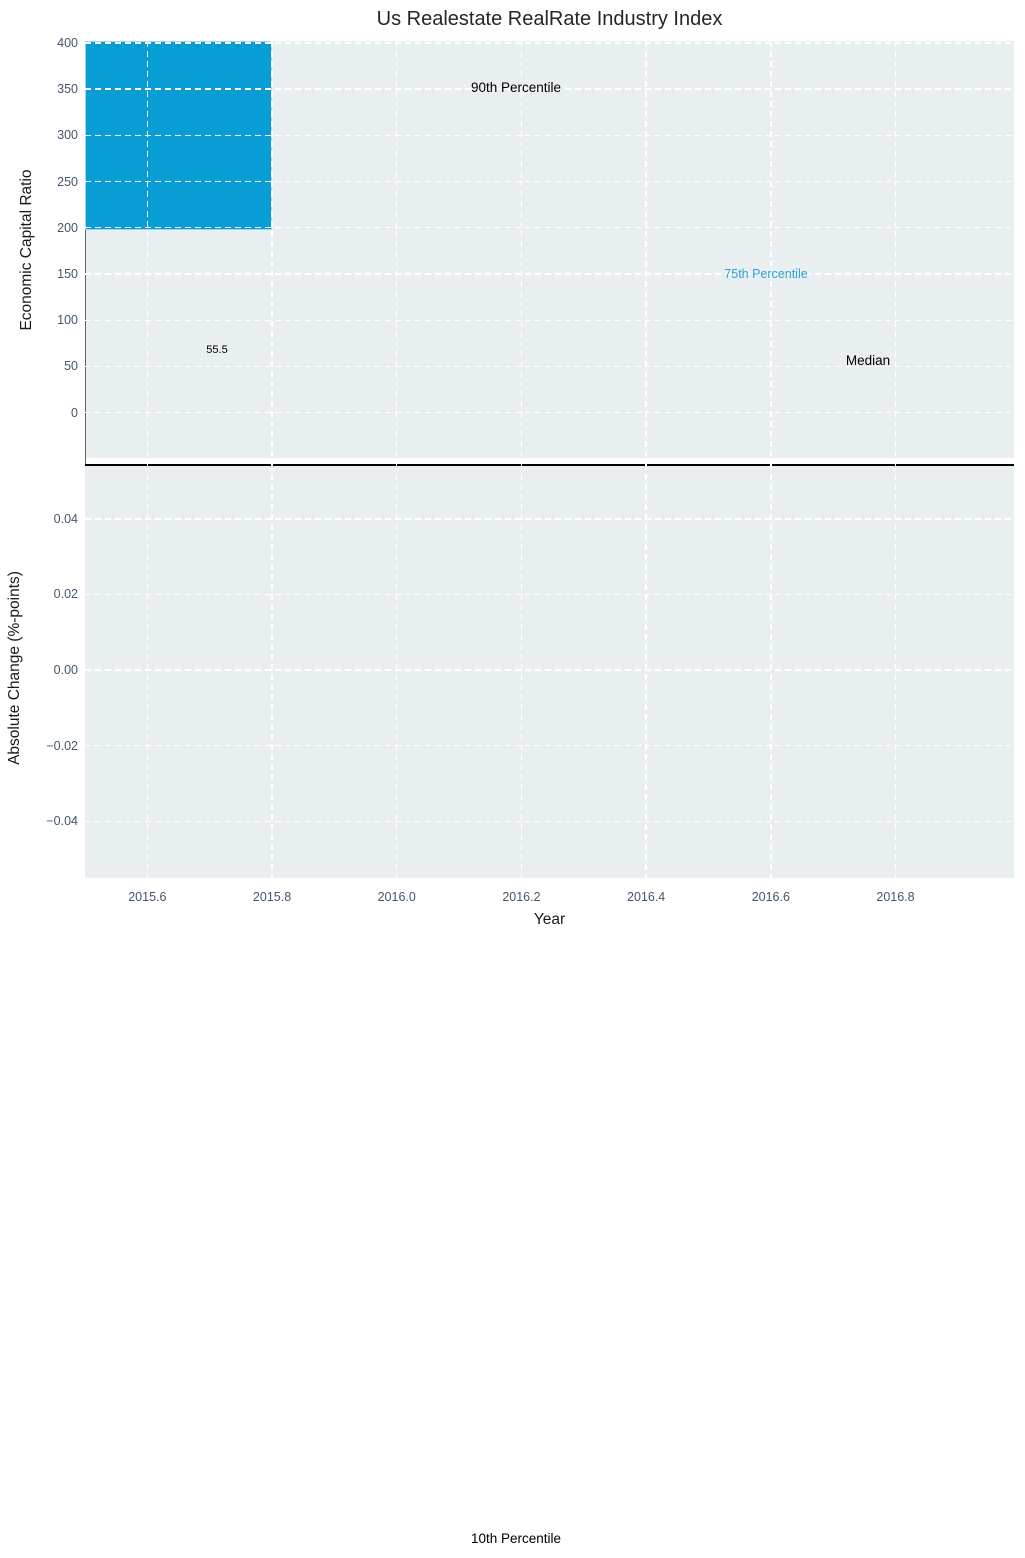 The width and height of the screenshot is (1025, 1558). What do you see at coordinates (67, 89) in the screenshot?
I see `y-tick-label: 350` at bounding box center [67, 89].